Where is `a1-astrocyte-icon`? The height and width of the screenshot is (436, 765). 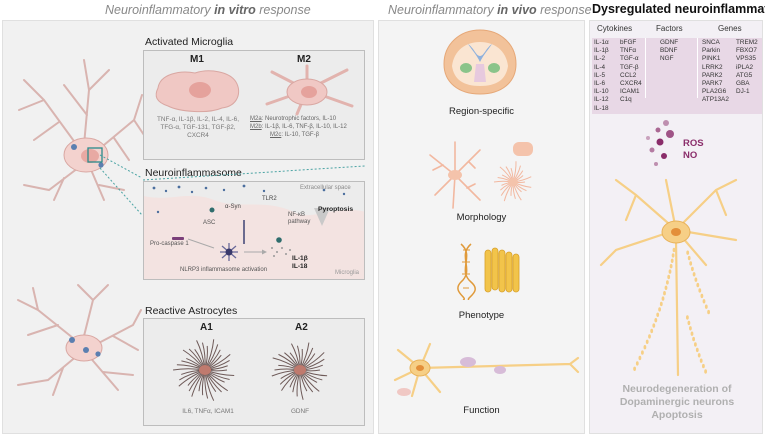 a1-astrocyte-icon is located at coordinates (204, 370).